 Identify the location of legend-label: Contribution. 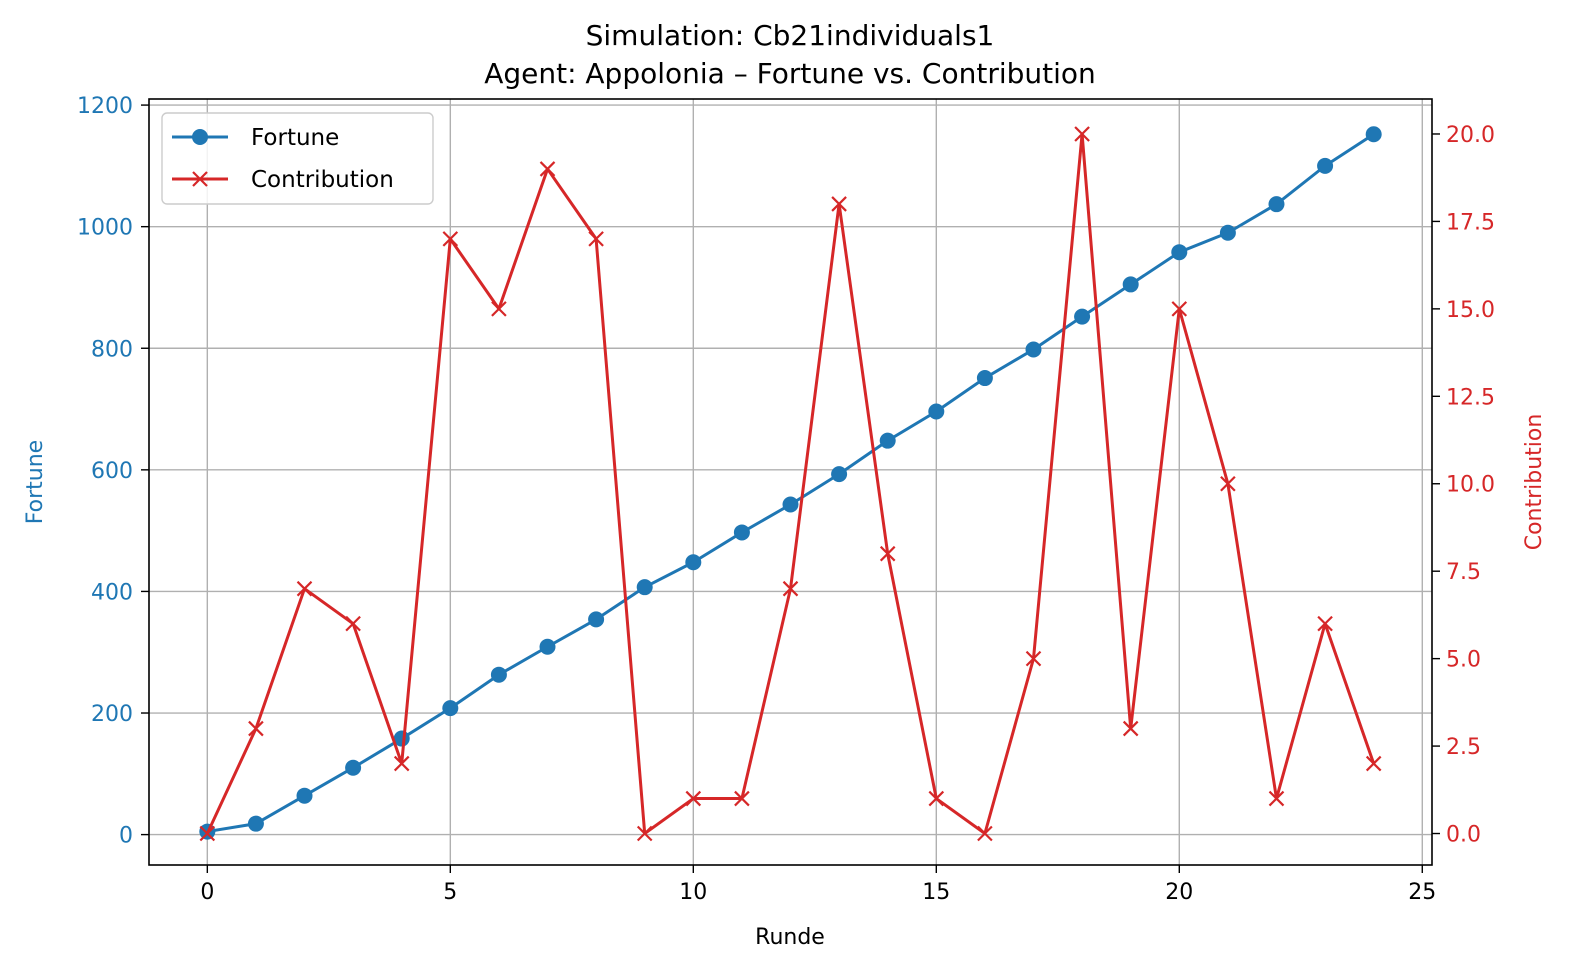
(322, 180).